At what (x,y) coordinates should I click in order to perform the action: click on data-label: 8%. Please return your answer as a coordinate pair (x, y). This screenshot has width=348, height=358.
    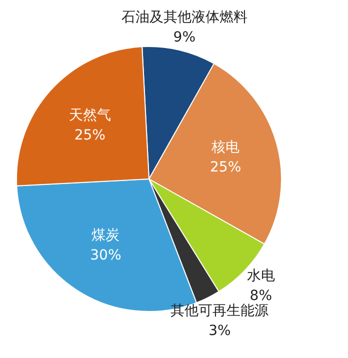
    Looking at the image, I should click on (261, 296).